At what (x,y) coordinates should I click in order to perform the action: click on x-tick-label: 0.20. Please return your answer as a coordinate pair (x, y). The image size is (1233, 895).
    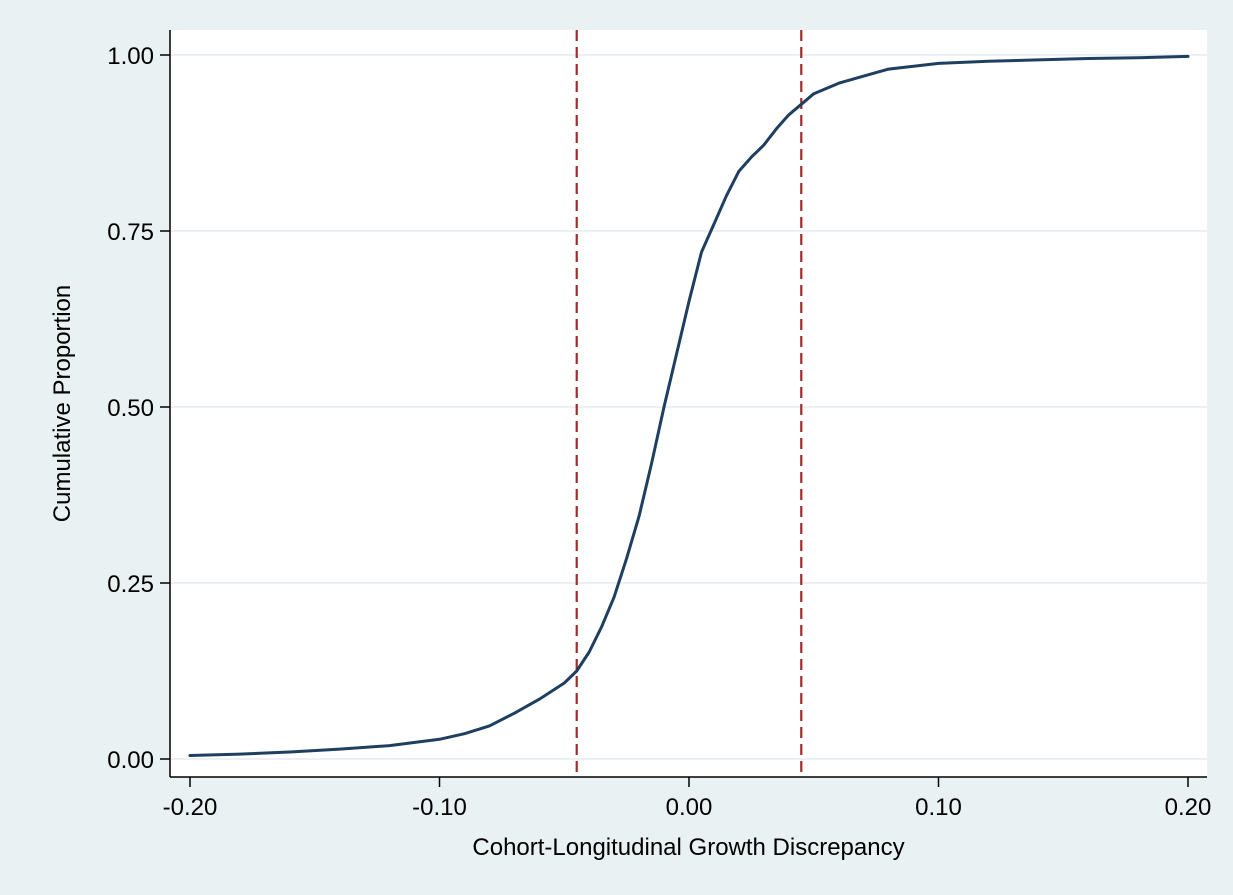
    Looking at the image, I should click on (1188, 807).